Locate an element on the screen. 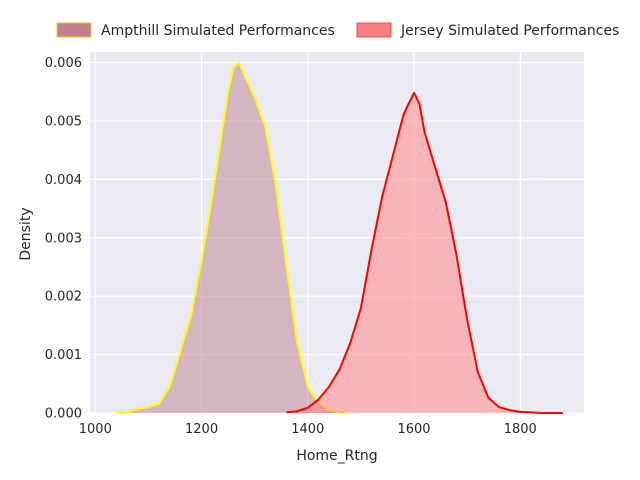  y-tick-label: 0.006 is located at coordinates (63, 63).